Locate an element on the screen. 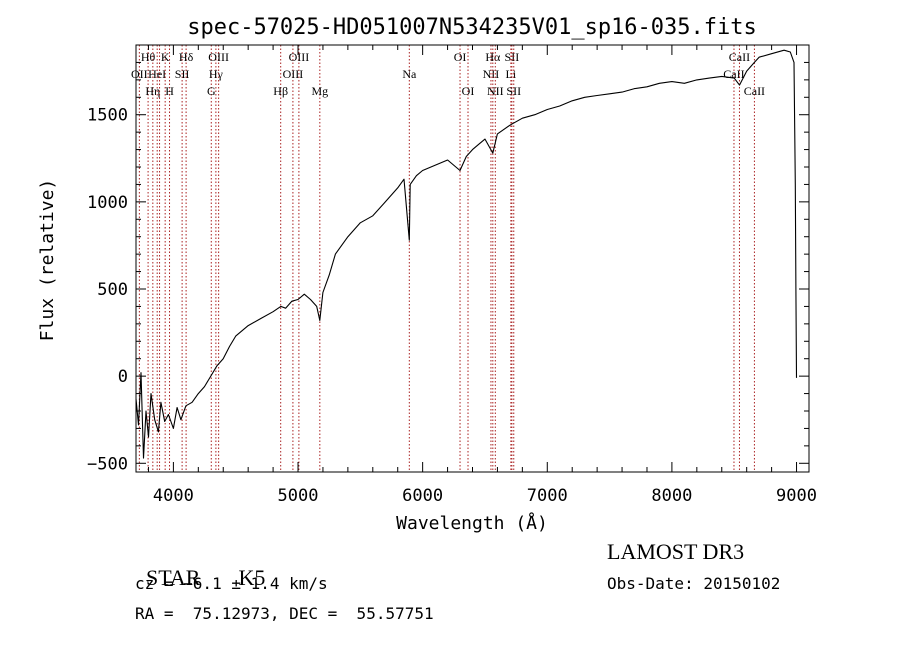 The width and height of the screenshot is (900, 649). x-tick-label: 9000 is located at coordinates (796, 496).